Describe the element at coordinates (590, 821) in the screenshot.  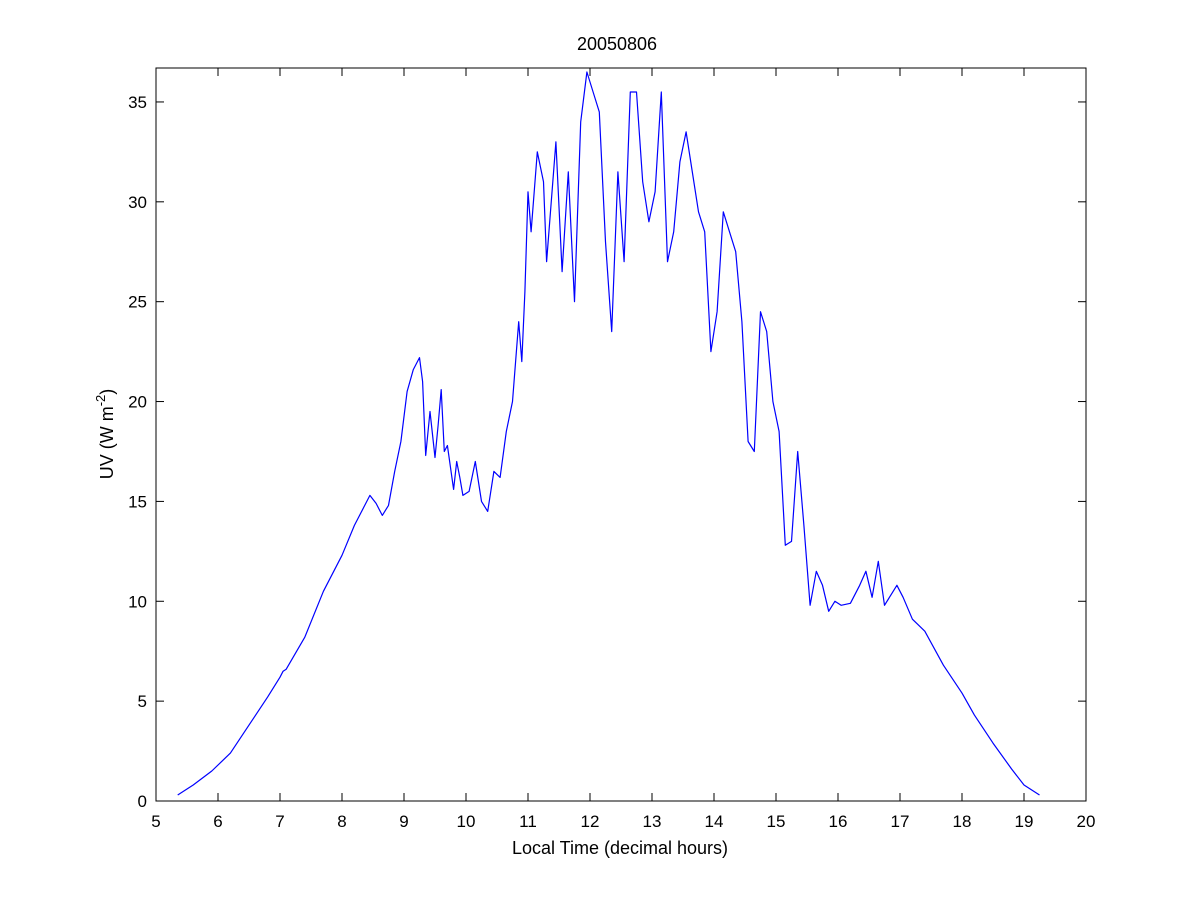
I see `x-tick-label: 12` at that location.